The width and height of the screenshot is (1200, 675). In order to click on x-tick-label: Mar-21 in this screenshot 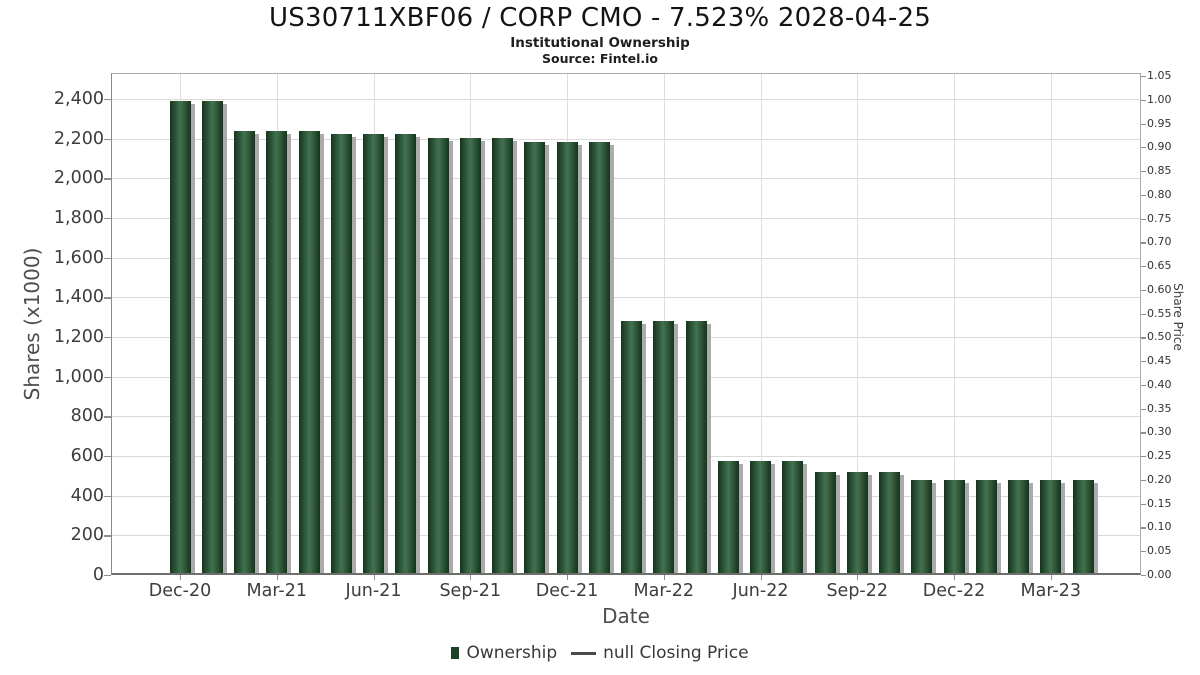, I will do `click(276, 591)`.